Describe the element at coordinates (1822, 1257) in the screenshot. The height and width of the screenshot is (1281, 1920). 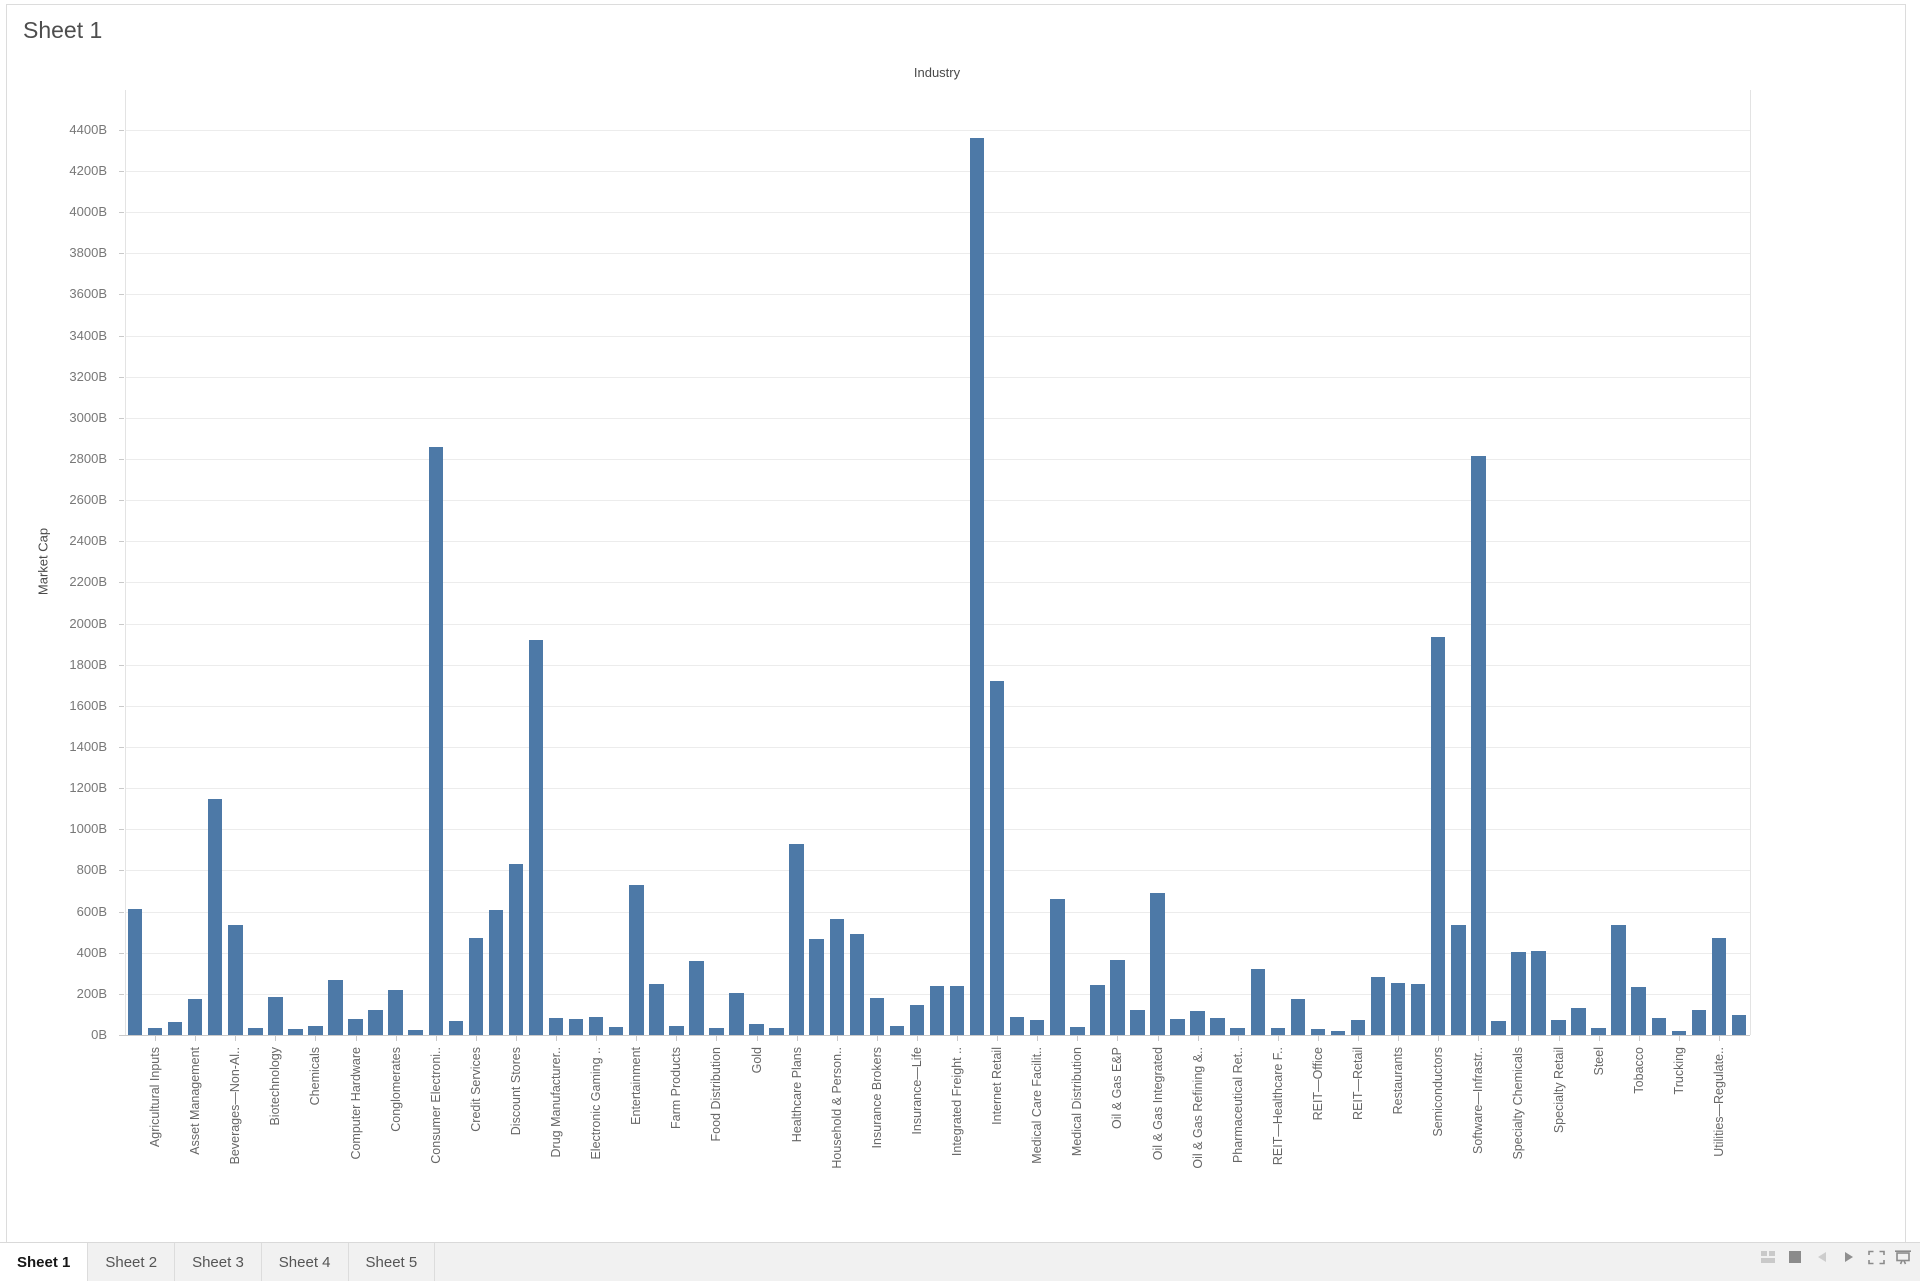
I see `previous-sheet-icon` at that location.